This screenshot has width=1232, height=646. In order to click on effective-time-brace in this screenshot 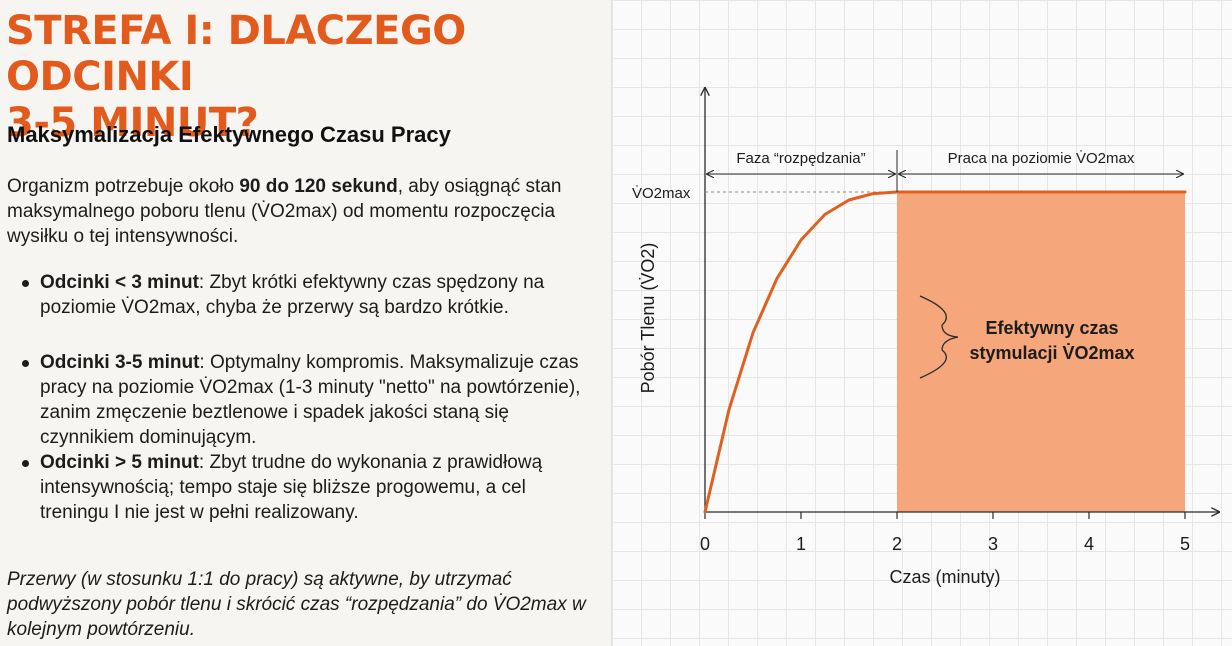, I will do `click(939, 337)`.